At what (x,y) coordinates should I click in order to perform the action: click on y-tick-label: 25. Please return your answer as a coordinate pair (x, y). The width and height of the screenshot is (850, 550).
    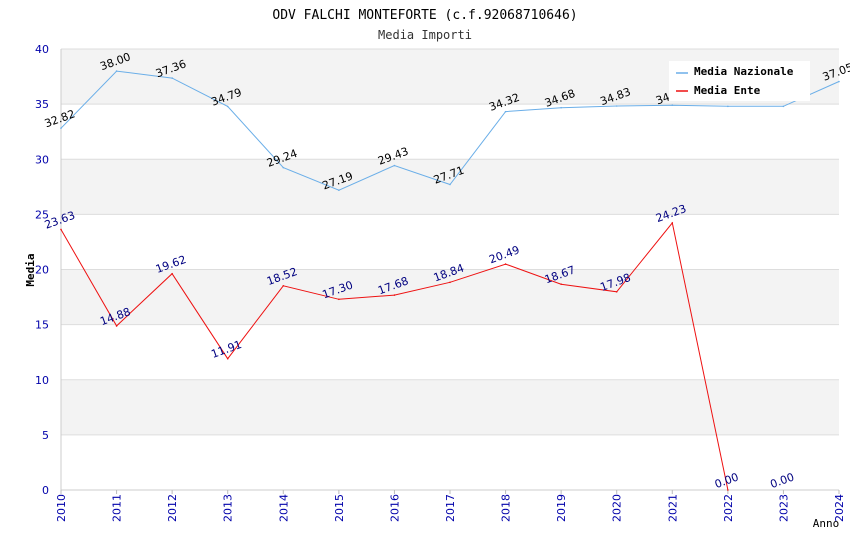
    Looking at the image, I should click on (42, 214).